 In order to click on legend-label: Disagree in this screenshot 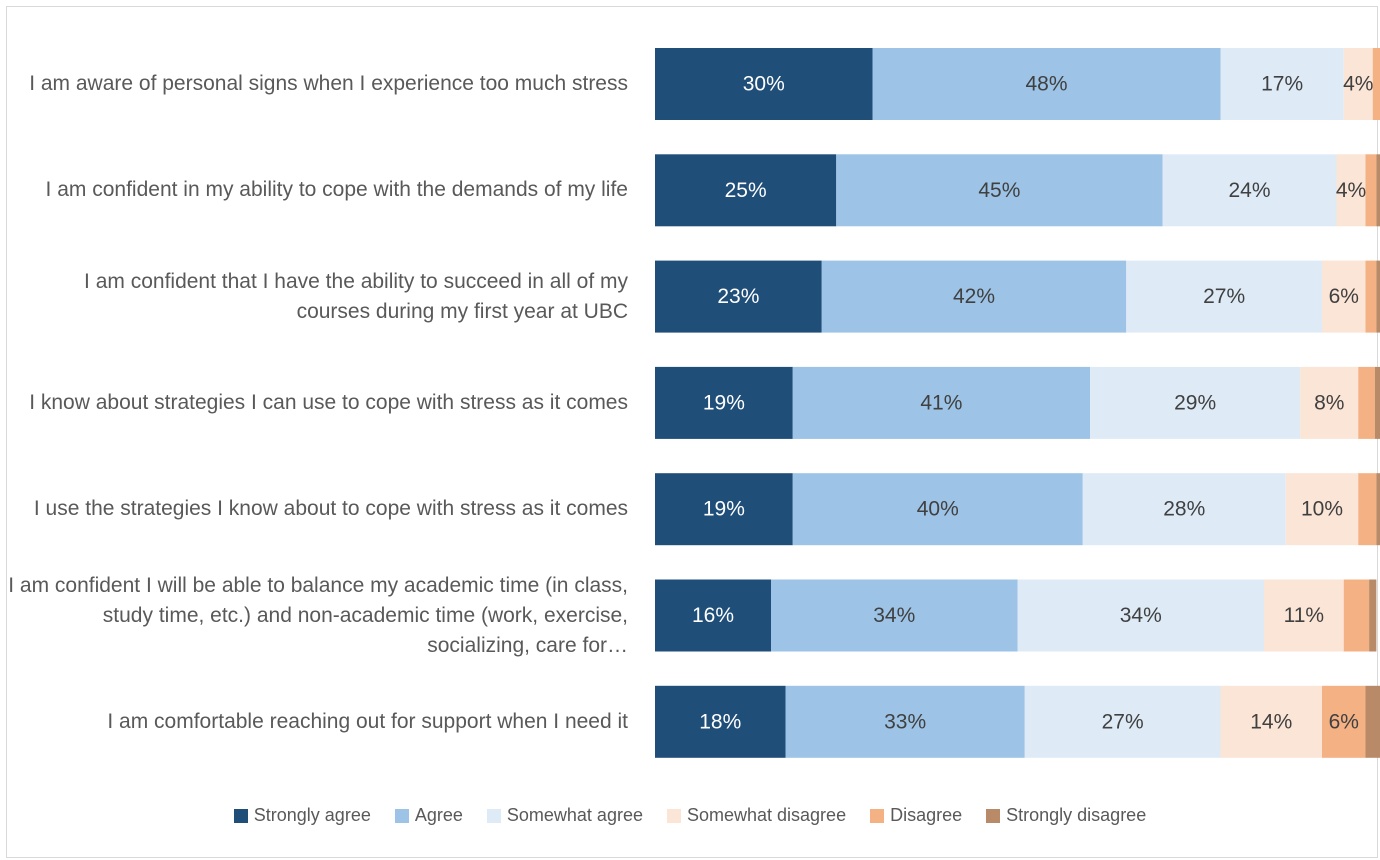, I will do `click(926, 815)`.